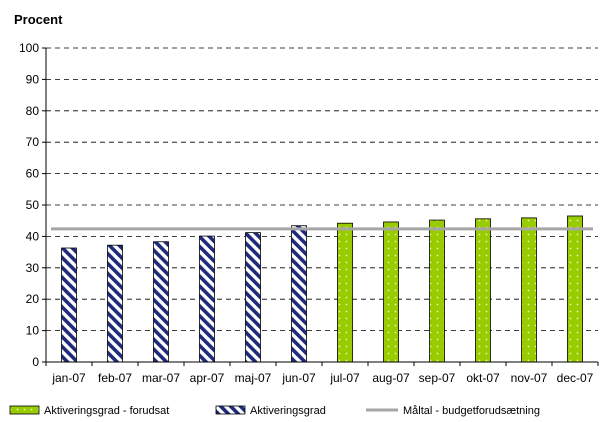 The image size is (613, 422). What do you see at coordinates (33, 236) in the screenshot?
I see `y-tick-label: 40` at bounding box center [33, 236].